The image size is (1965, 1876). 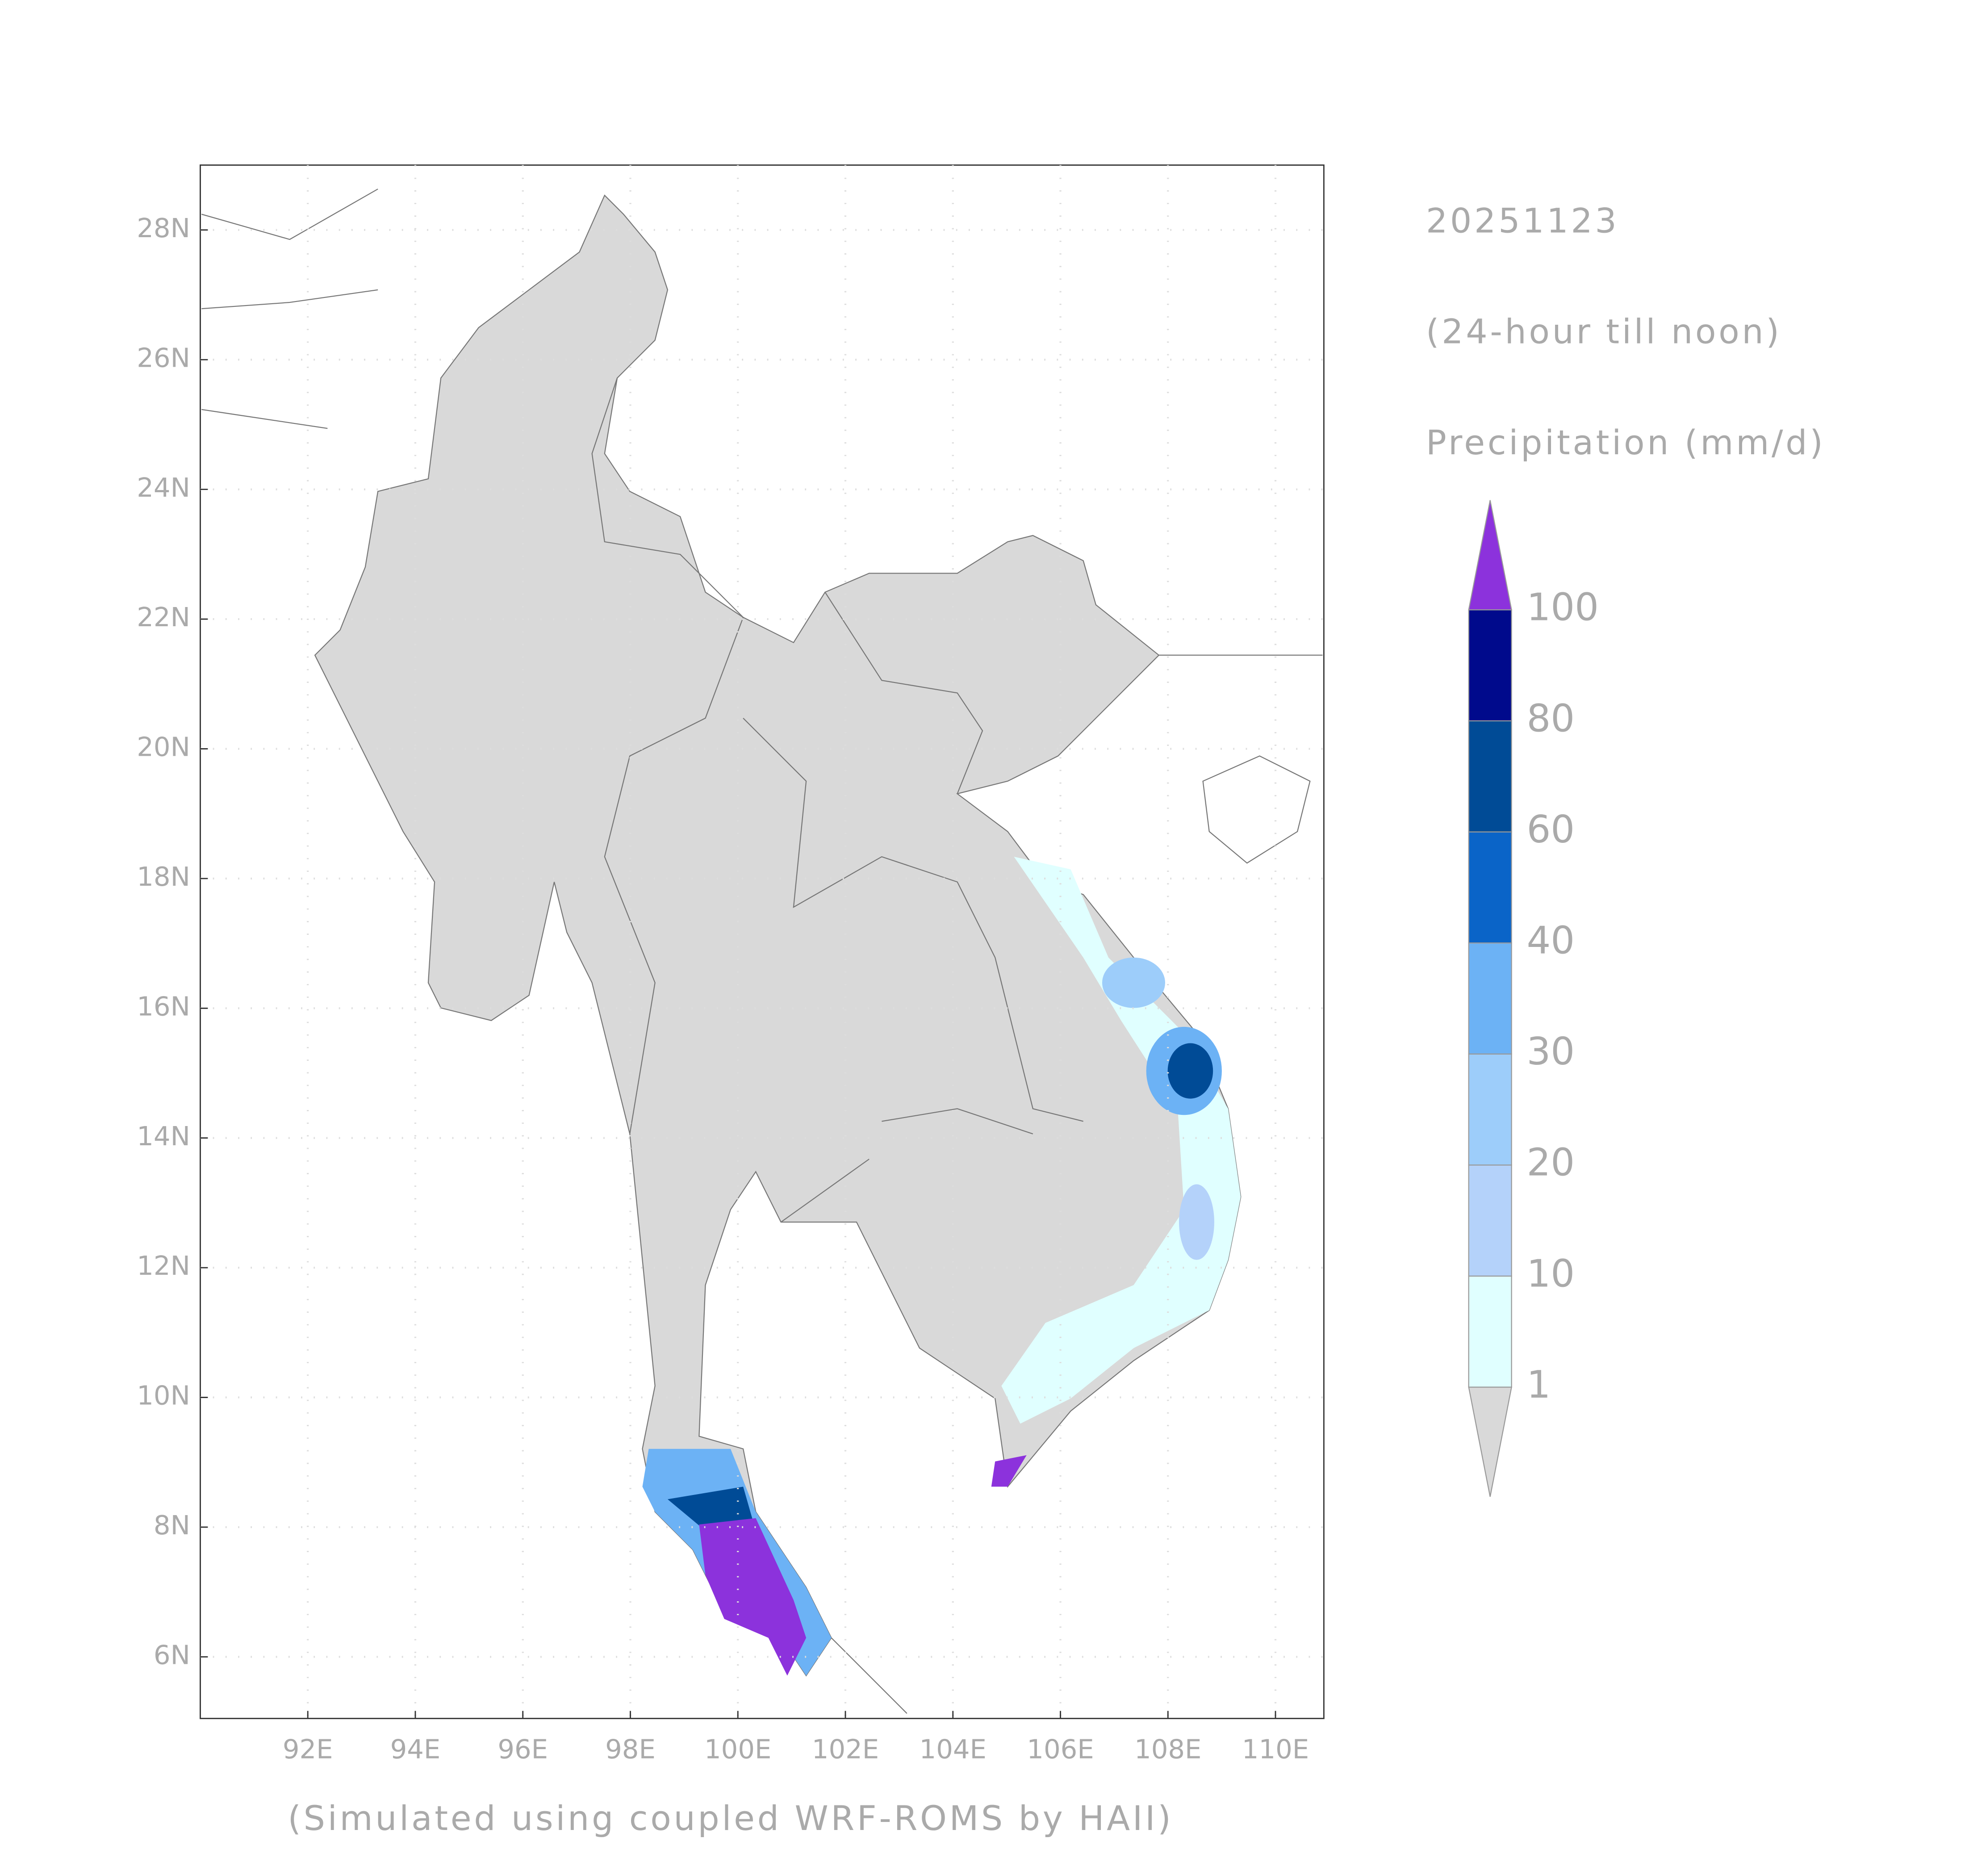 I want to click on y-tick-label: 24N, so click(x=163, y=487).